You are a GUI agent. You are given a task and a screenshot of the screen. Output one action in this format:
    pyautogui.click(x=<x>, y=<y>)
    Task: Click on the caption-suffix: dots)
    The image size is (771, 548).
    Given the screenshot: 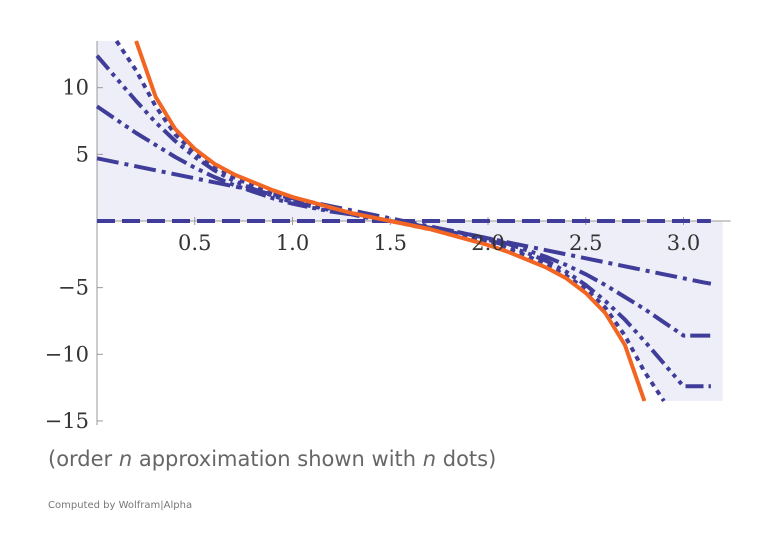 What is the action you would take?
    pyautogui.click(x=466, y=459)
    